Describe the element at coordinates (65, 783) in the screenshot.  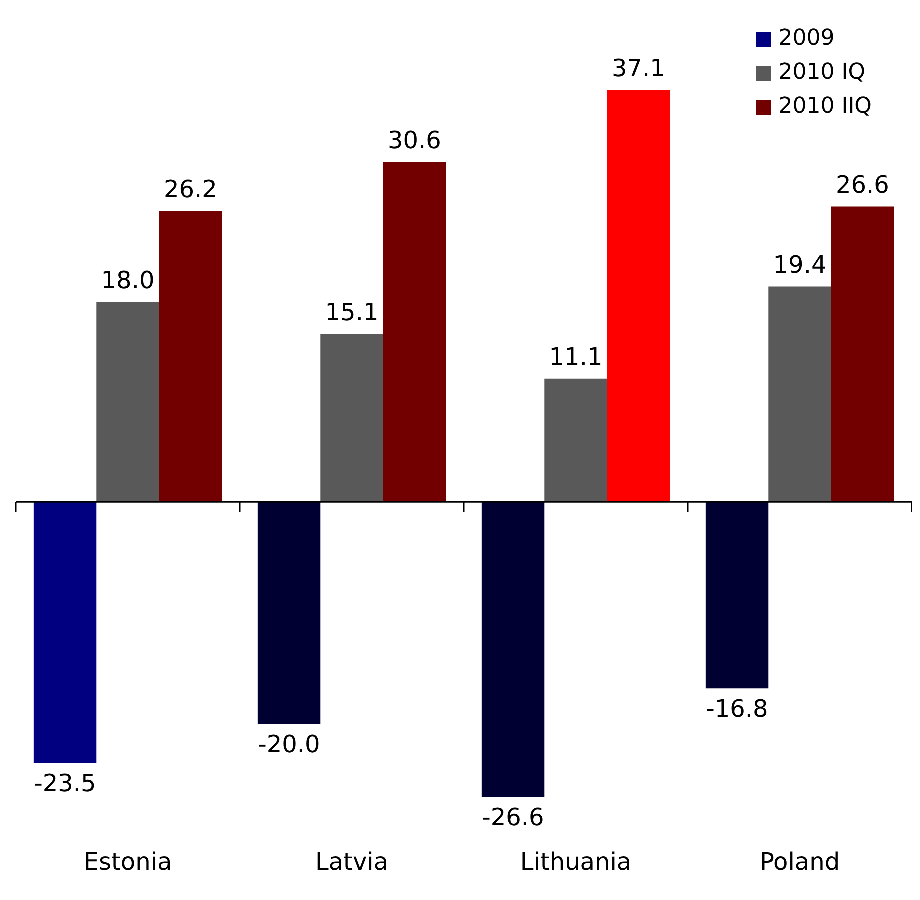
I see `data-label: -23.5` at that location.